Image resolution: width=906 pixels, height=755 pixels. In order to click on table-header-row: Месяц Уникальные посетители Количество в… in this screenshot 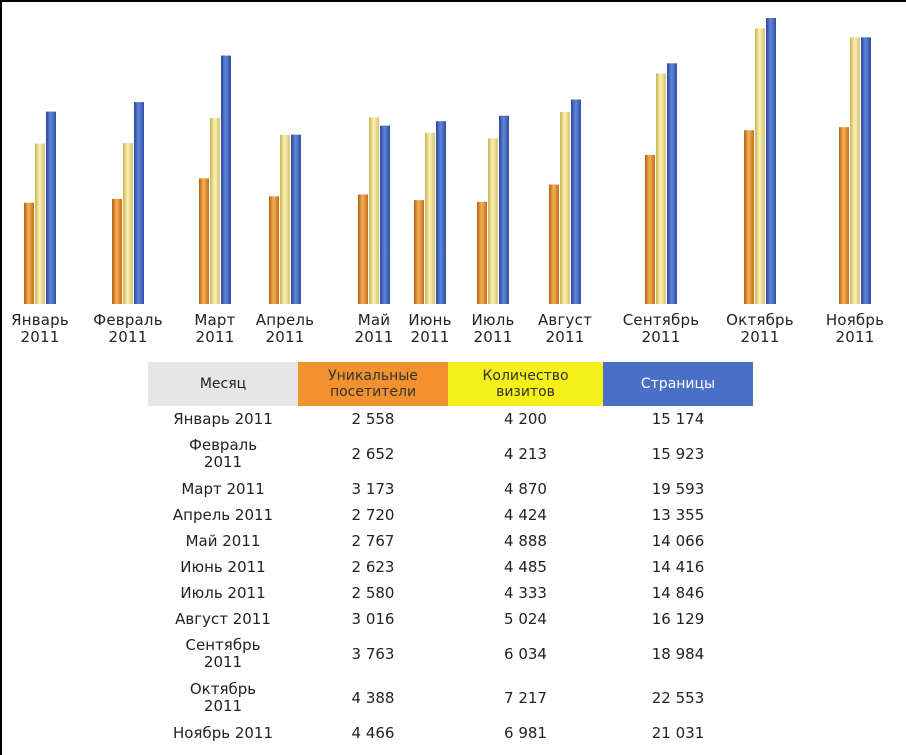, I will do `click(450, 384)`.